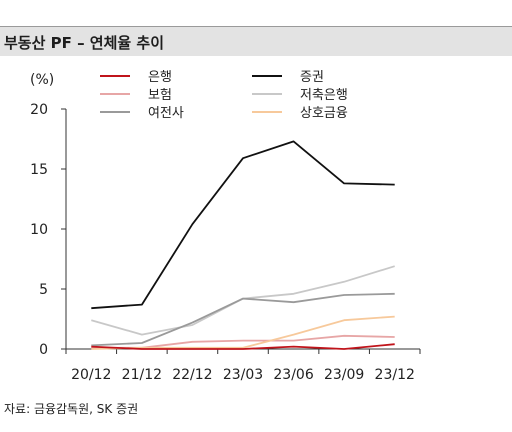 Image resolution: width=512 pixels, height=432 pixels. Describe the element at coordinates (39, 170) in the screenshot. I see `y-tick-label: 15` at that location.